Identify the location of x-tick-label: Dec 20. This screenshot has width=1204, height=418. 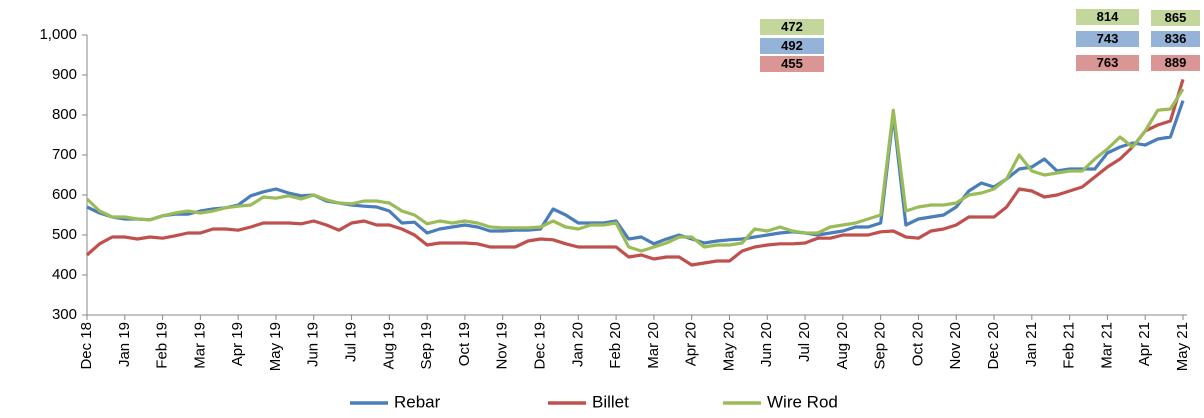
(993, 346).